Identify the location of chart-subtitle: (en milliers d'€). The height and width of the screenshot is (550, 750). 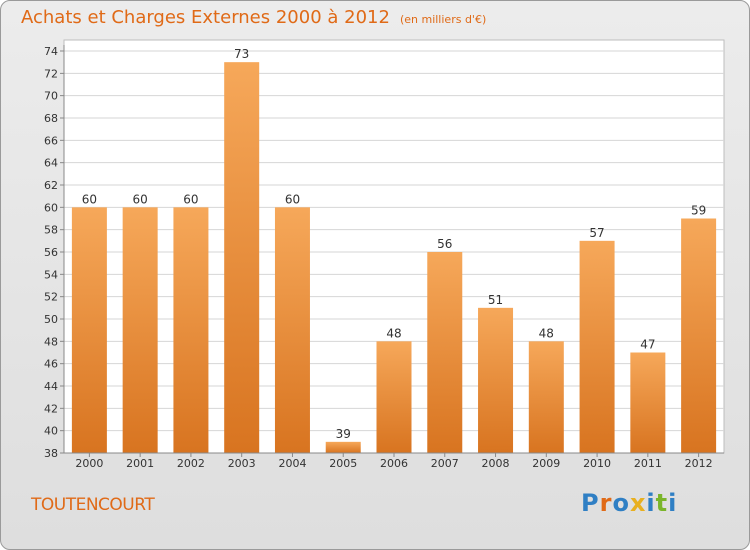
(443, 19).